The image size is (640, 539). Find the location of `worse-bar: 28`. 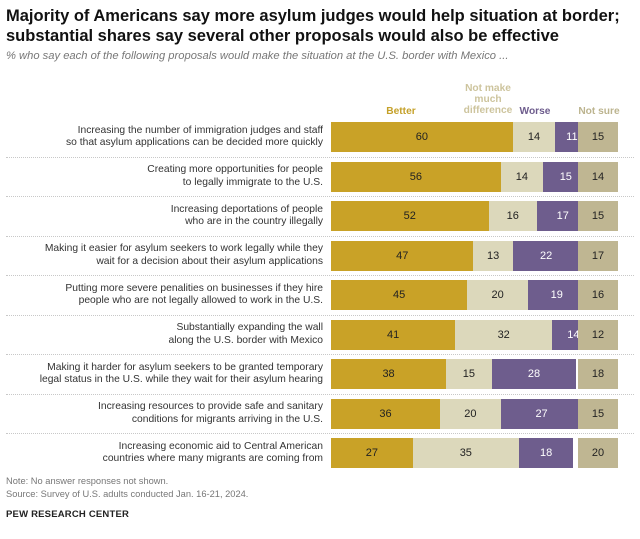

worse-bar: 28 is located at coordinates (534, 374).